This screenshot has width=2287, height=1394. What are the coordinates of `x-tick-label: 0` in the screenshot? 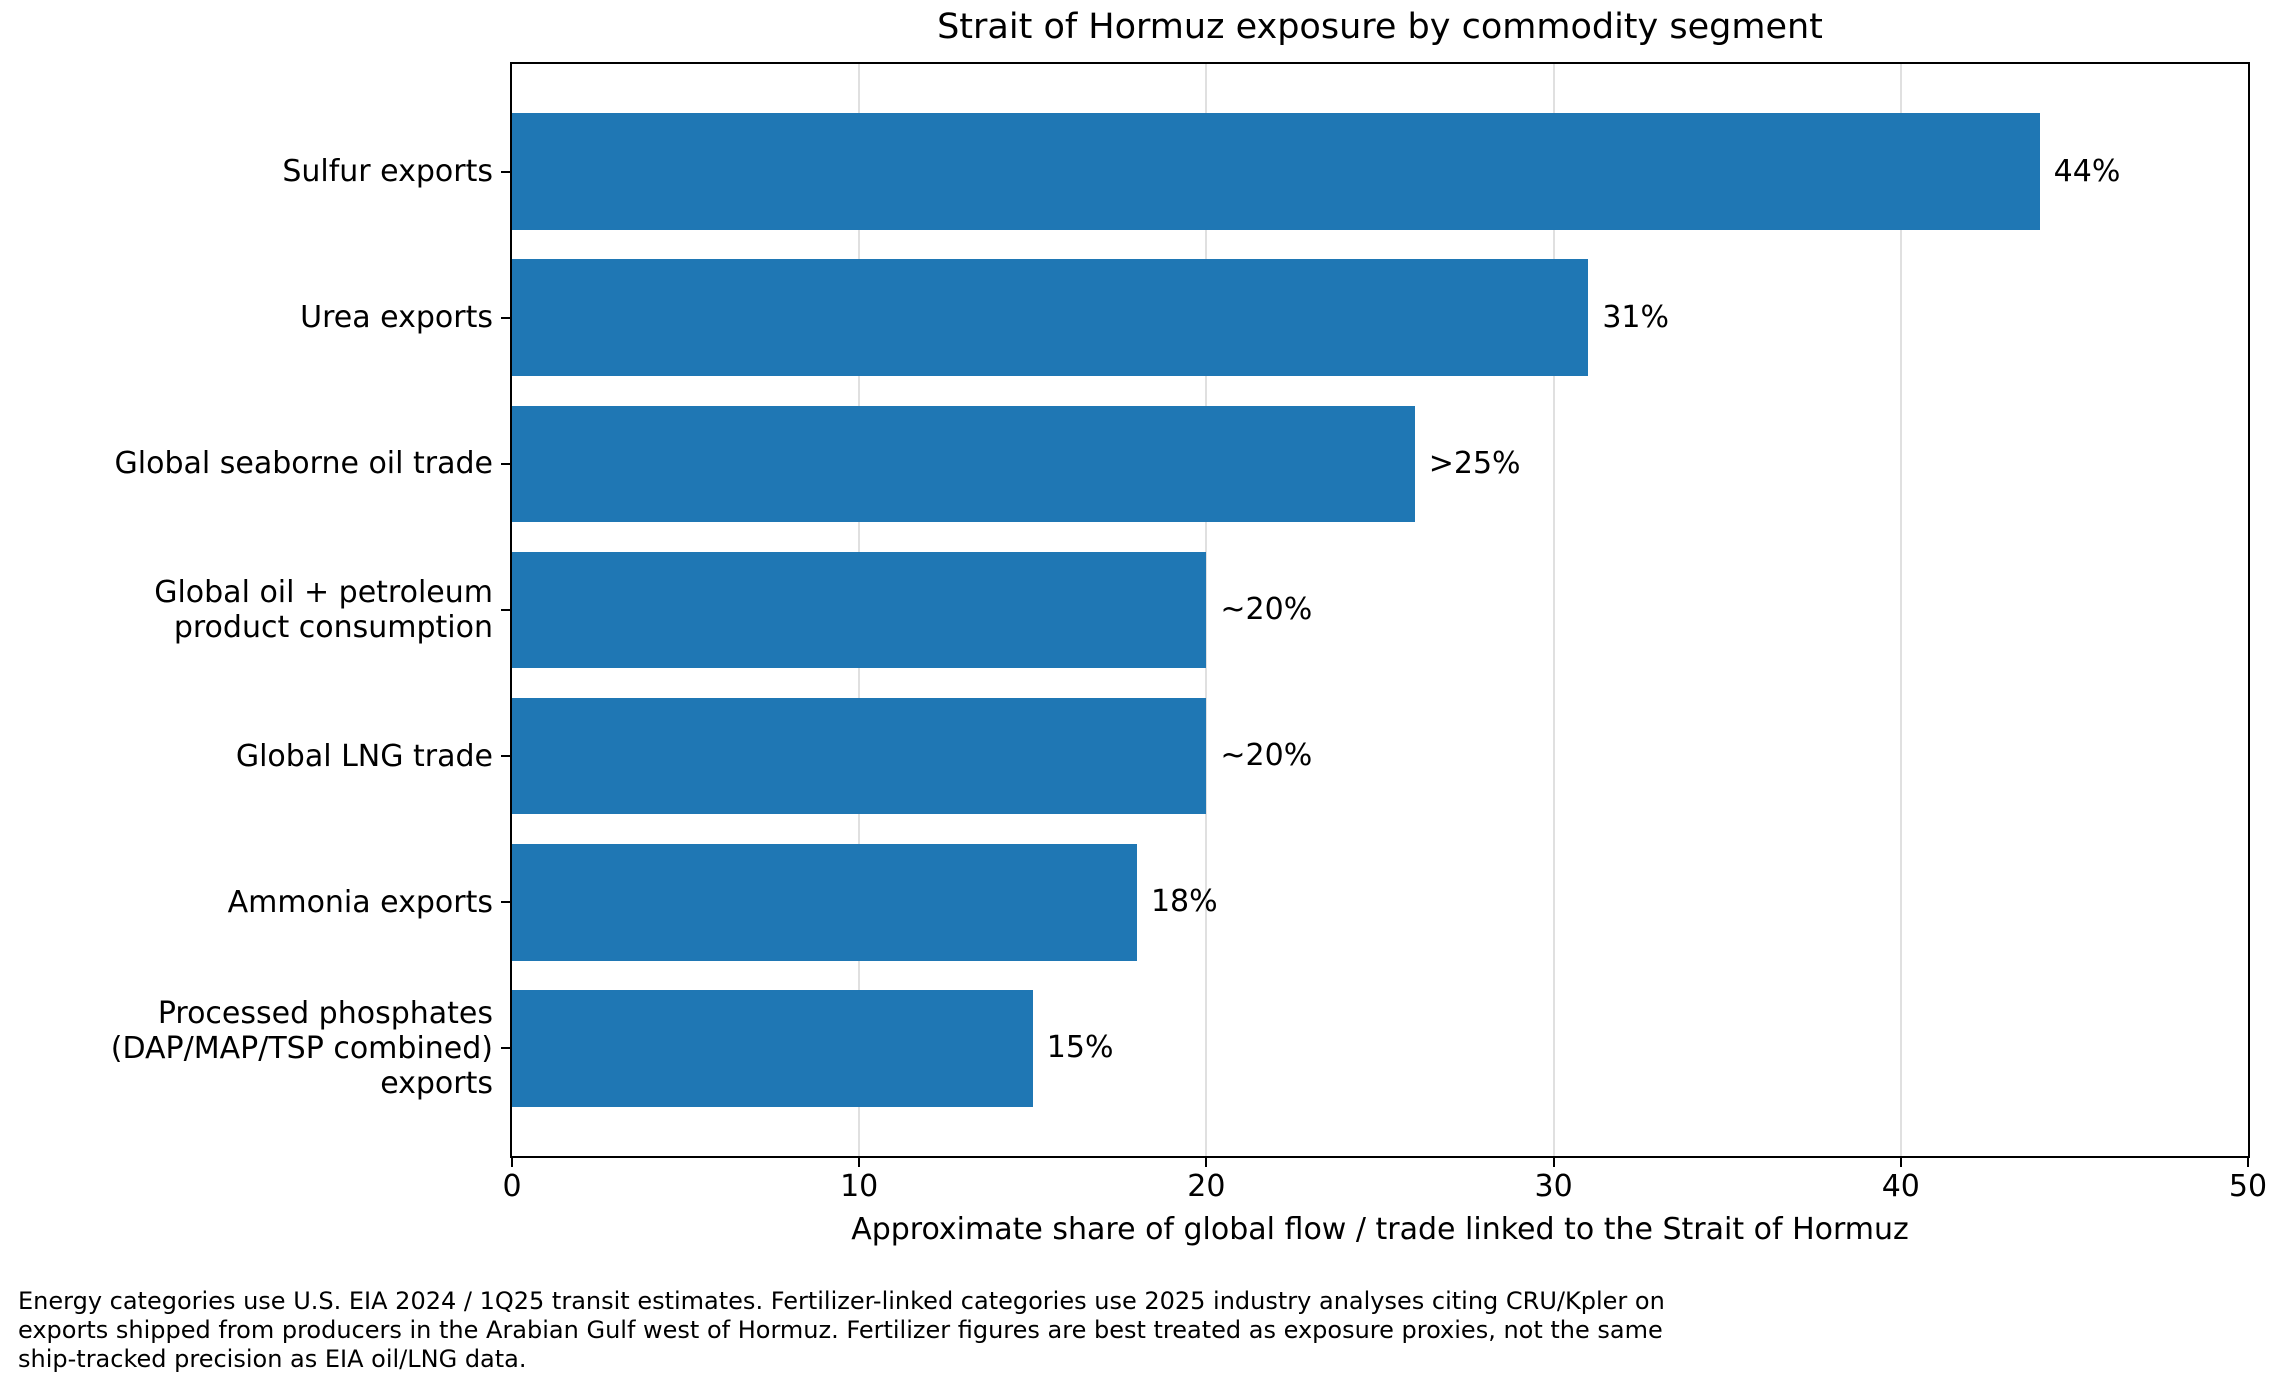 It's located at (512, 1186).